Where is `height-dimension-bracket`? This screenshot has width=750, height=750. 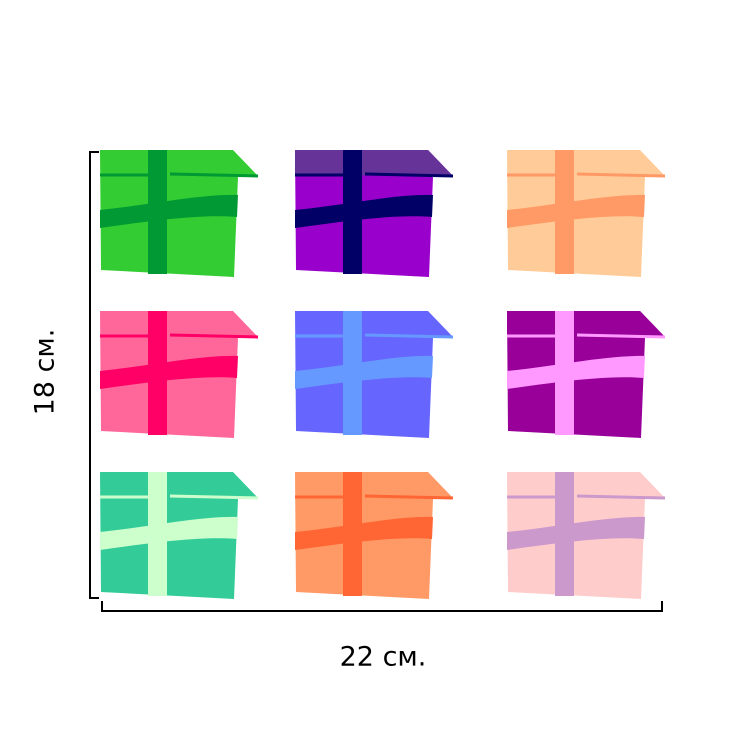 height-dimension-bracket is located at coordinates (94, 375).